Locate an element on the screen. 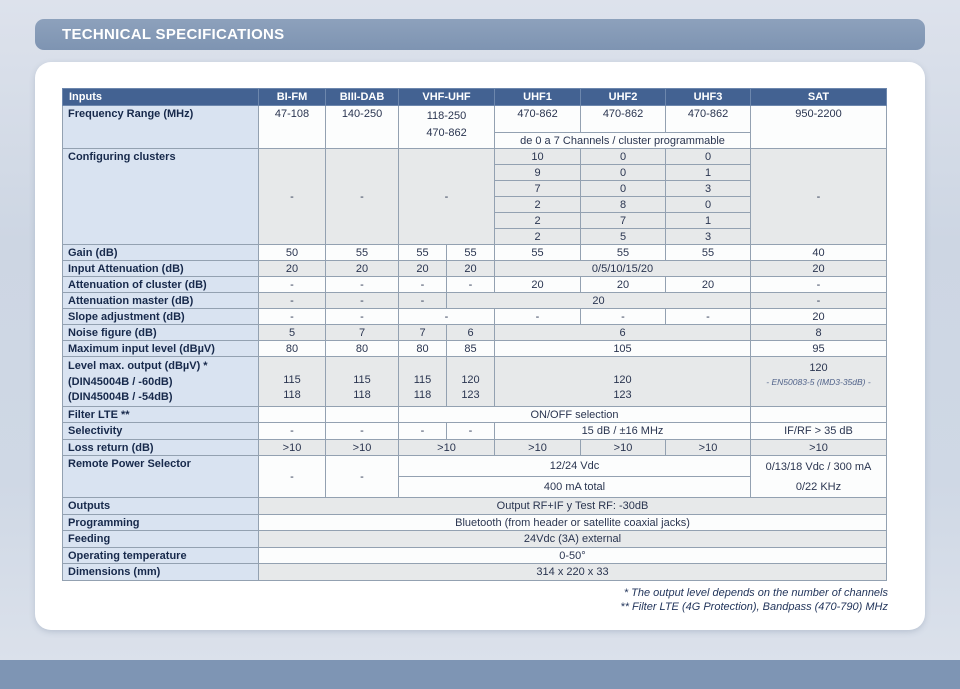  spec-cell: 120 - EN50083-5 (IMD3-35dB) - is located at coordinates (818, 381).